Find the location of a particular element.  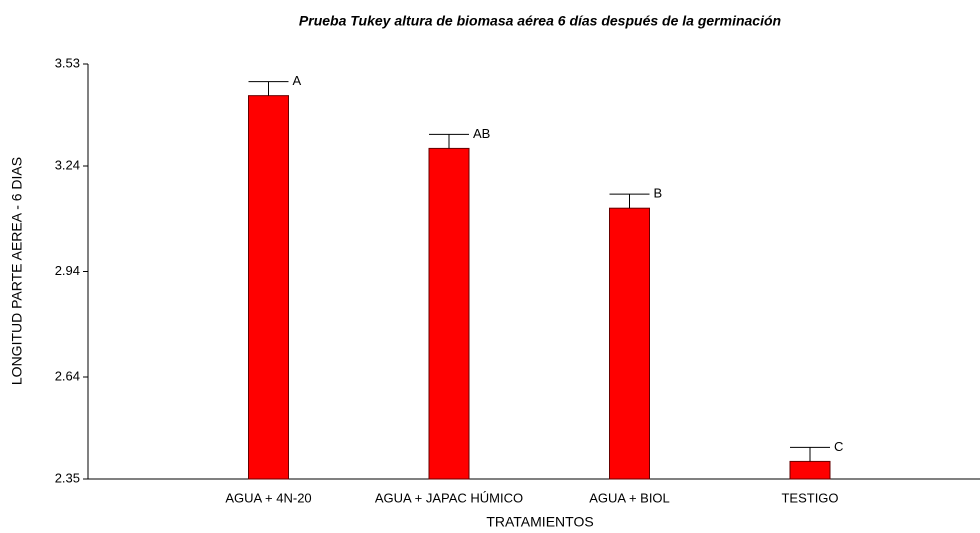

y-tick-label: 2.35 is located at coordinates (67, 477).